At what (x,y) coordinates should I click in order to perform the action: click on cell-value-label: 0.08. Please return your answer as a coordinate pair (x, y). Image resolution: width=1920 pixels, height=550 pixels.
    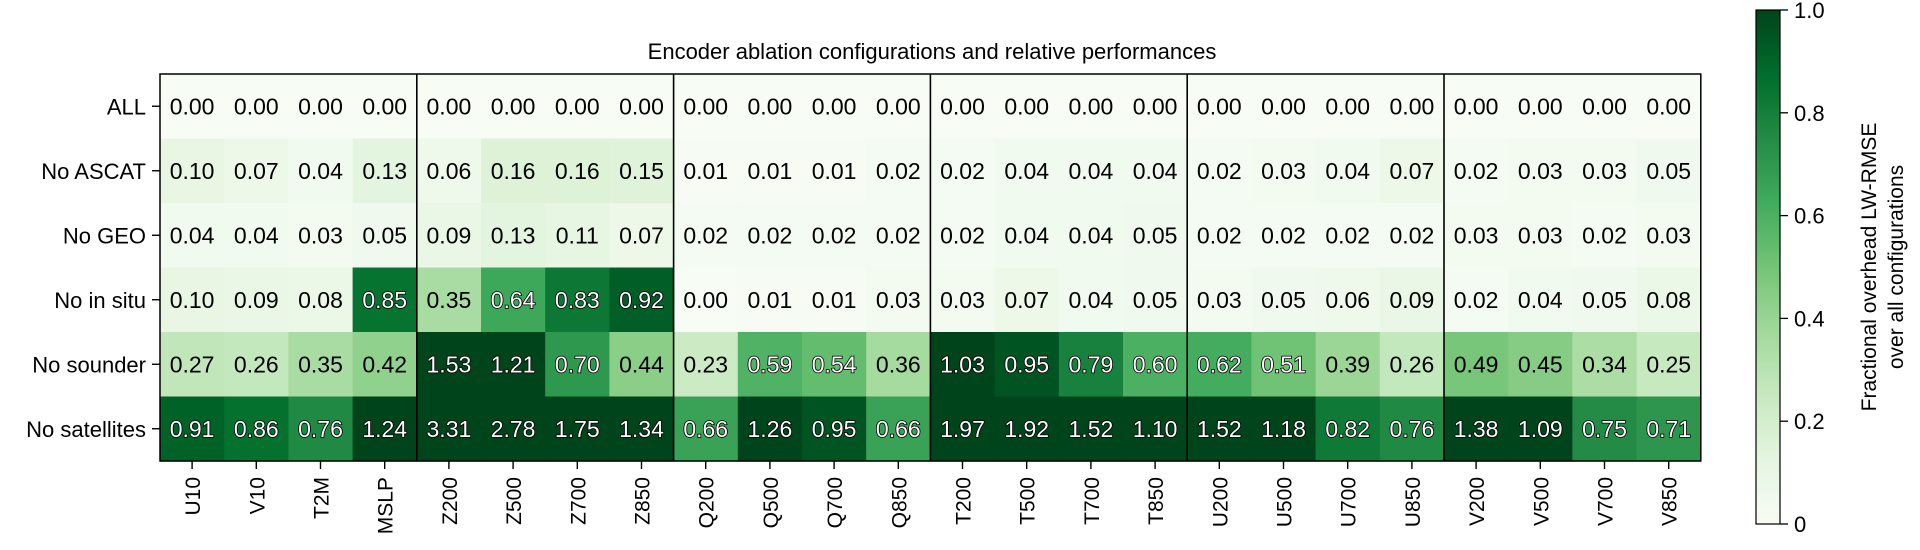
    Looking at the image, I should click on (1668, 300).